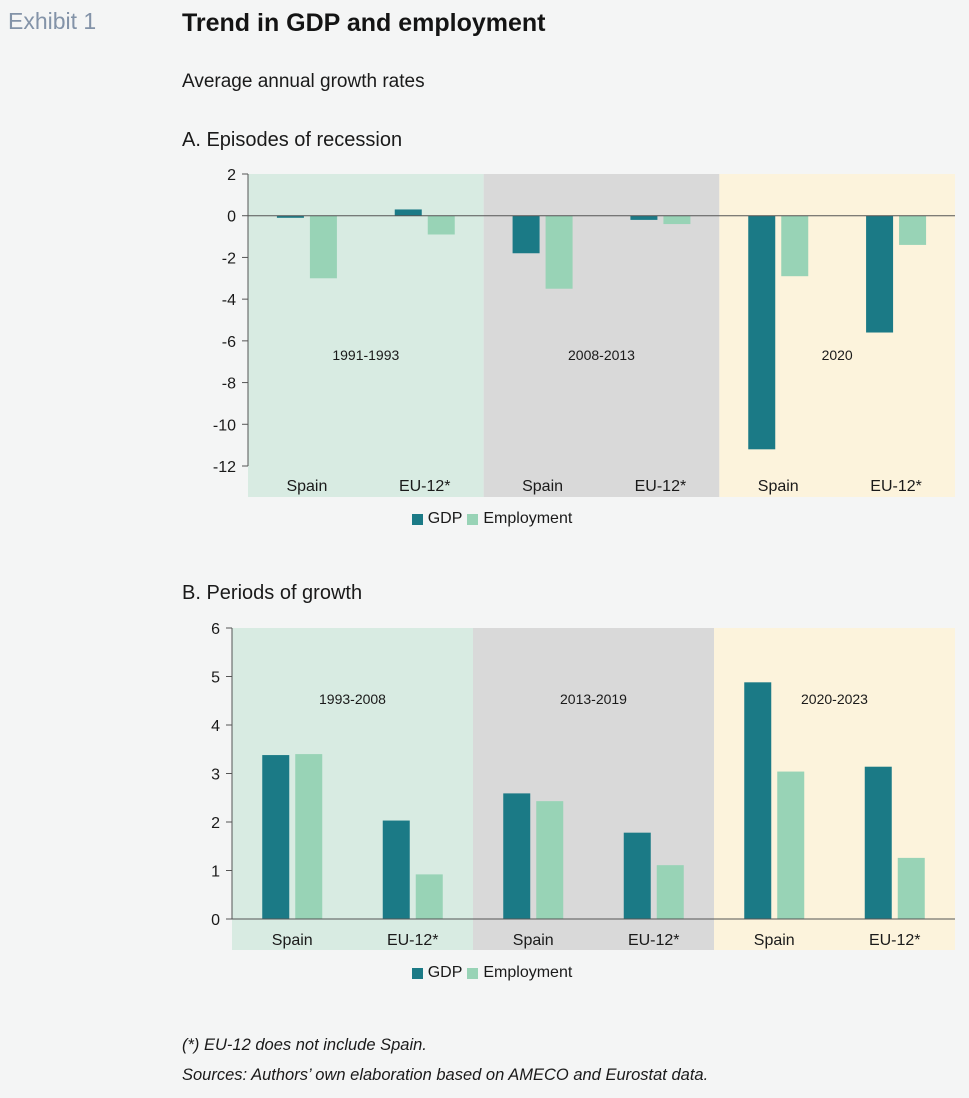  I want to click on period-label: 1991-1993, so click(365, 355).